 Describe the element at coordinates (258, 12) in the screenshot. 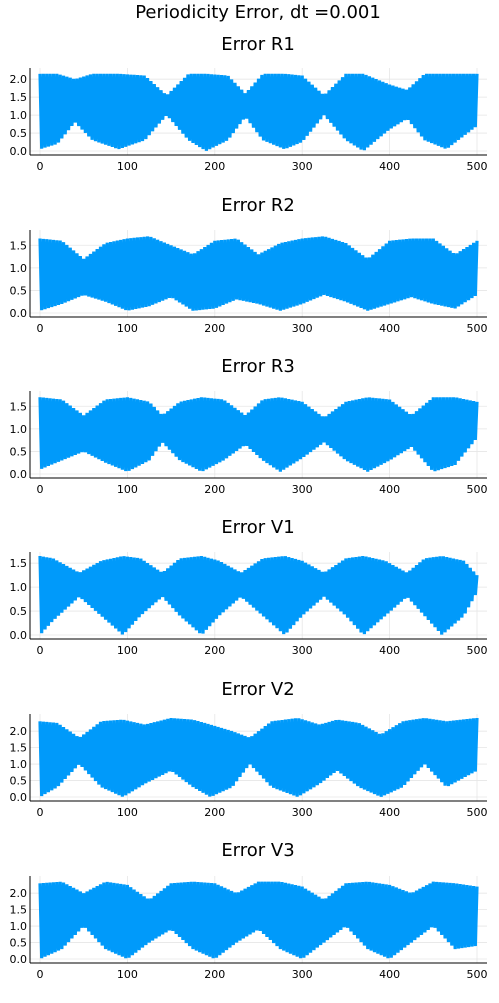

I see `figure-title: Periodicity Error, dt =0.001` at that location.